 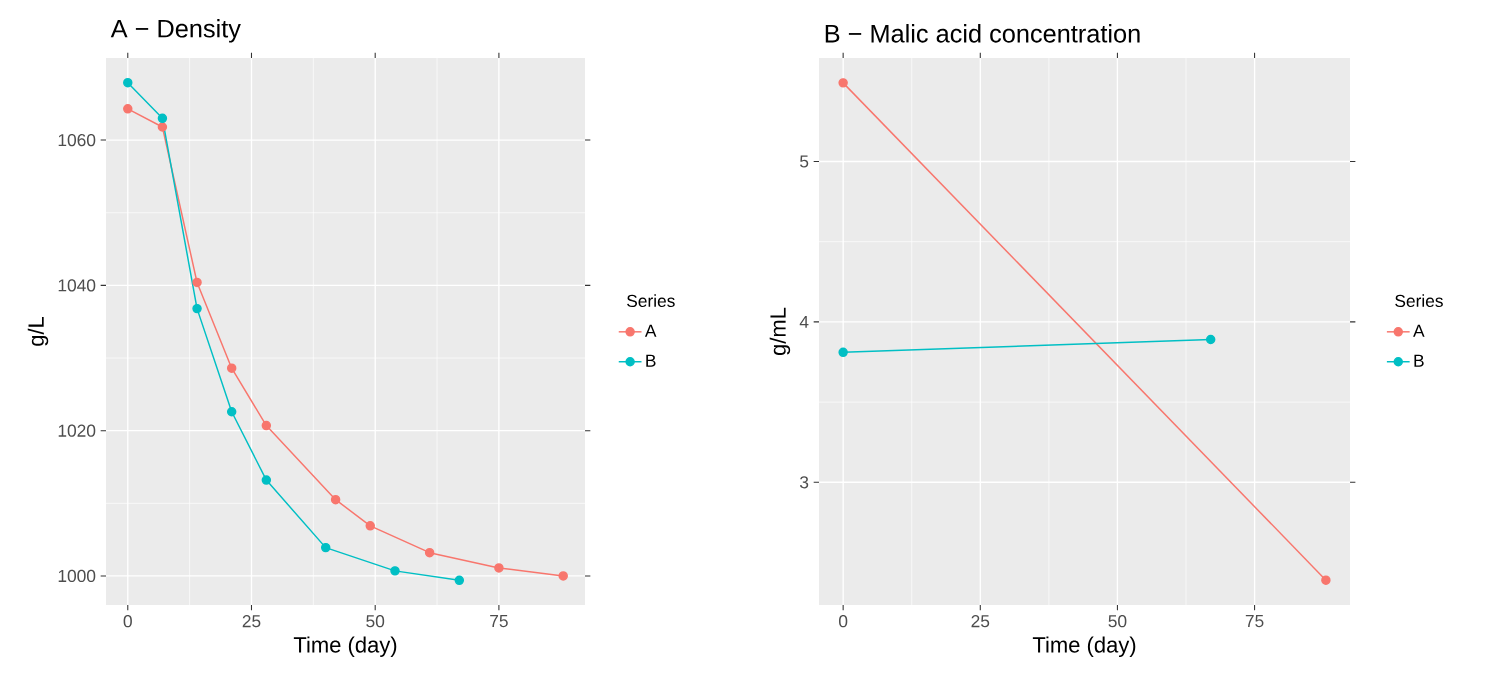 I want to click on y-tick-label: 1020, so click(x=77, y=430).